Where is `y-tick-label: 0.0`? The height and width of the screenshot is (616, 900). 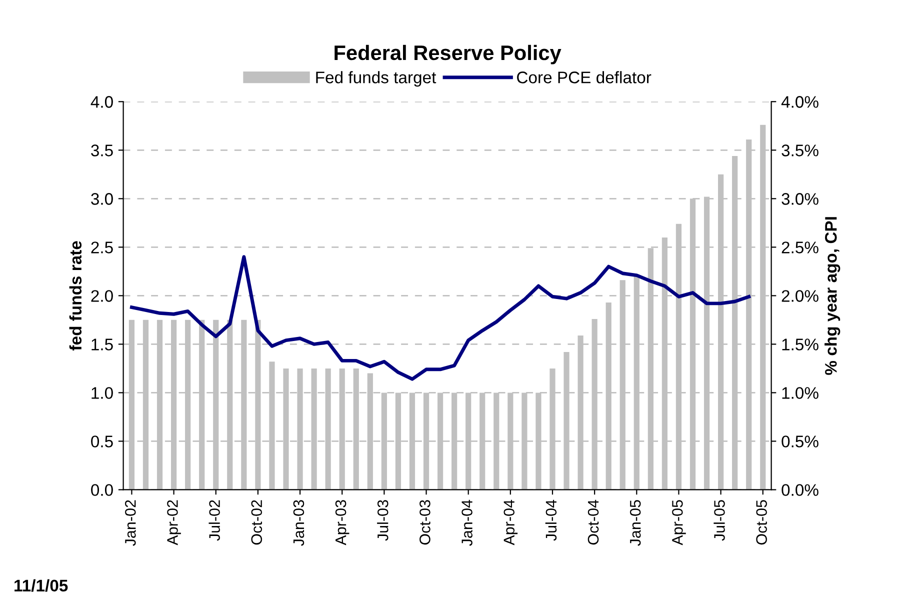 y-tick-label: 0.0 is located at coordinates (102, 490).